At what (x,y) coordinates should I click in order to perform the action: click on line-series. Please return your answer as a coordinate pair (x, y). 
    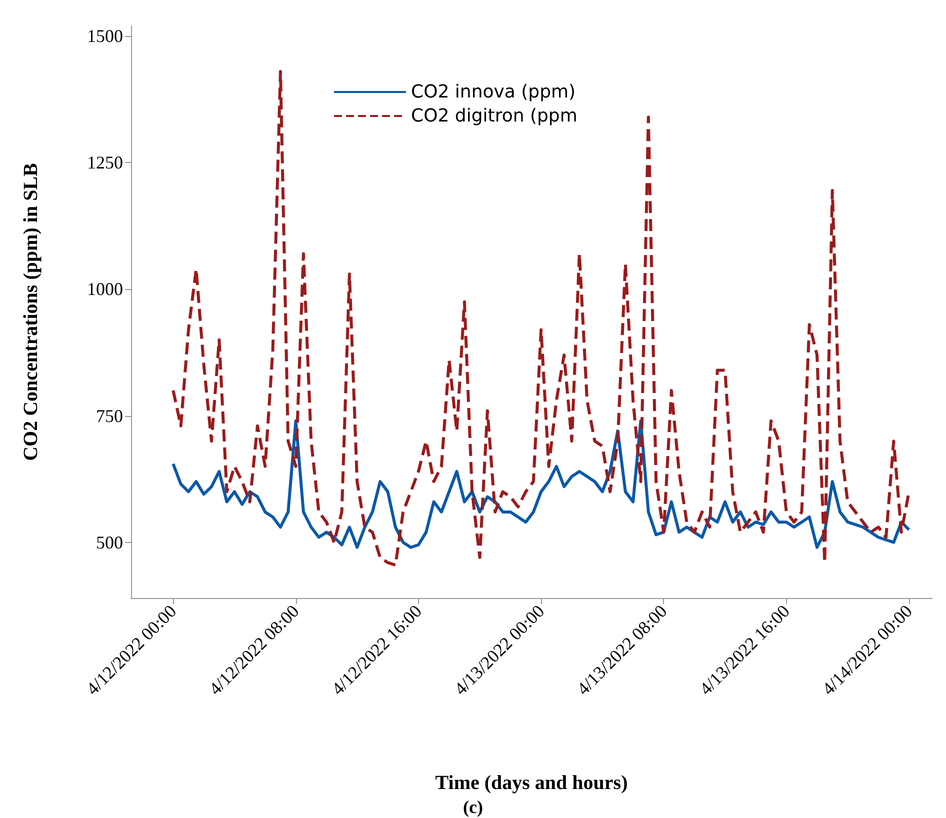
    Looking at the image, I should click on (541, 484).